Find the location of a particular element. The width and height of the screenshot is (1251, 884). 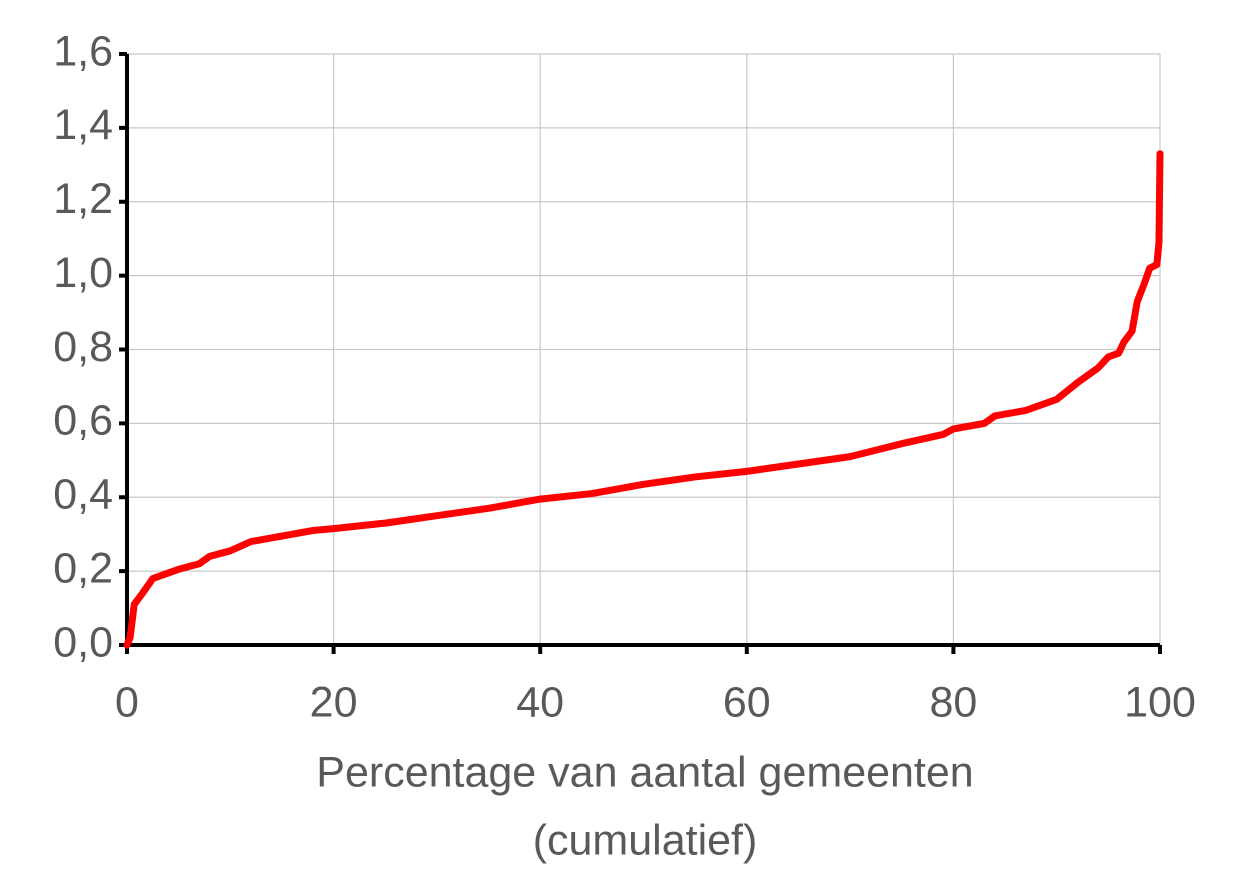

x-tick-label: 100 is located at coordinates (1160, 702).